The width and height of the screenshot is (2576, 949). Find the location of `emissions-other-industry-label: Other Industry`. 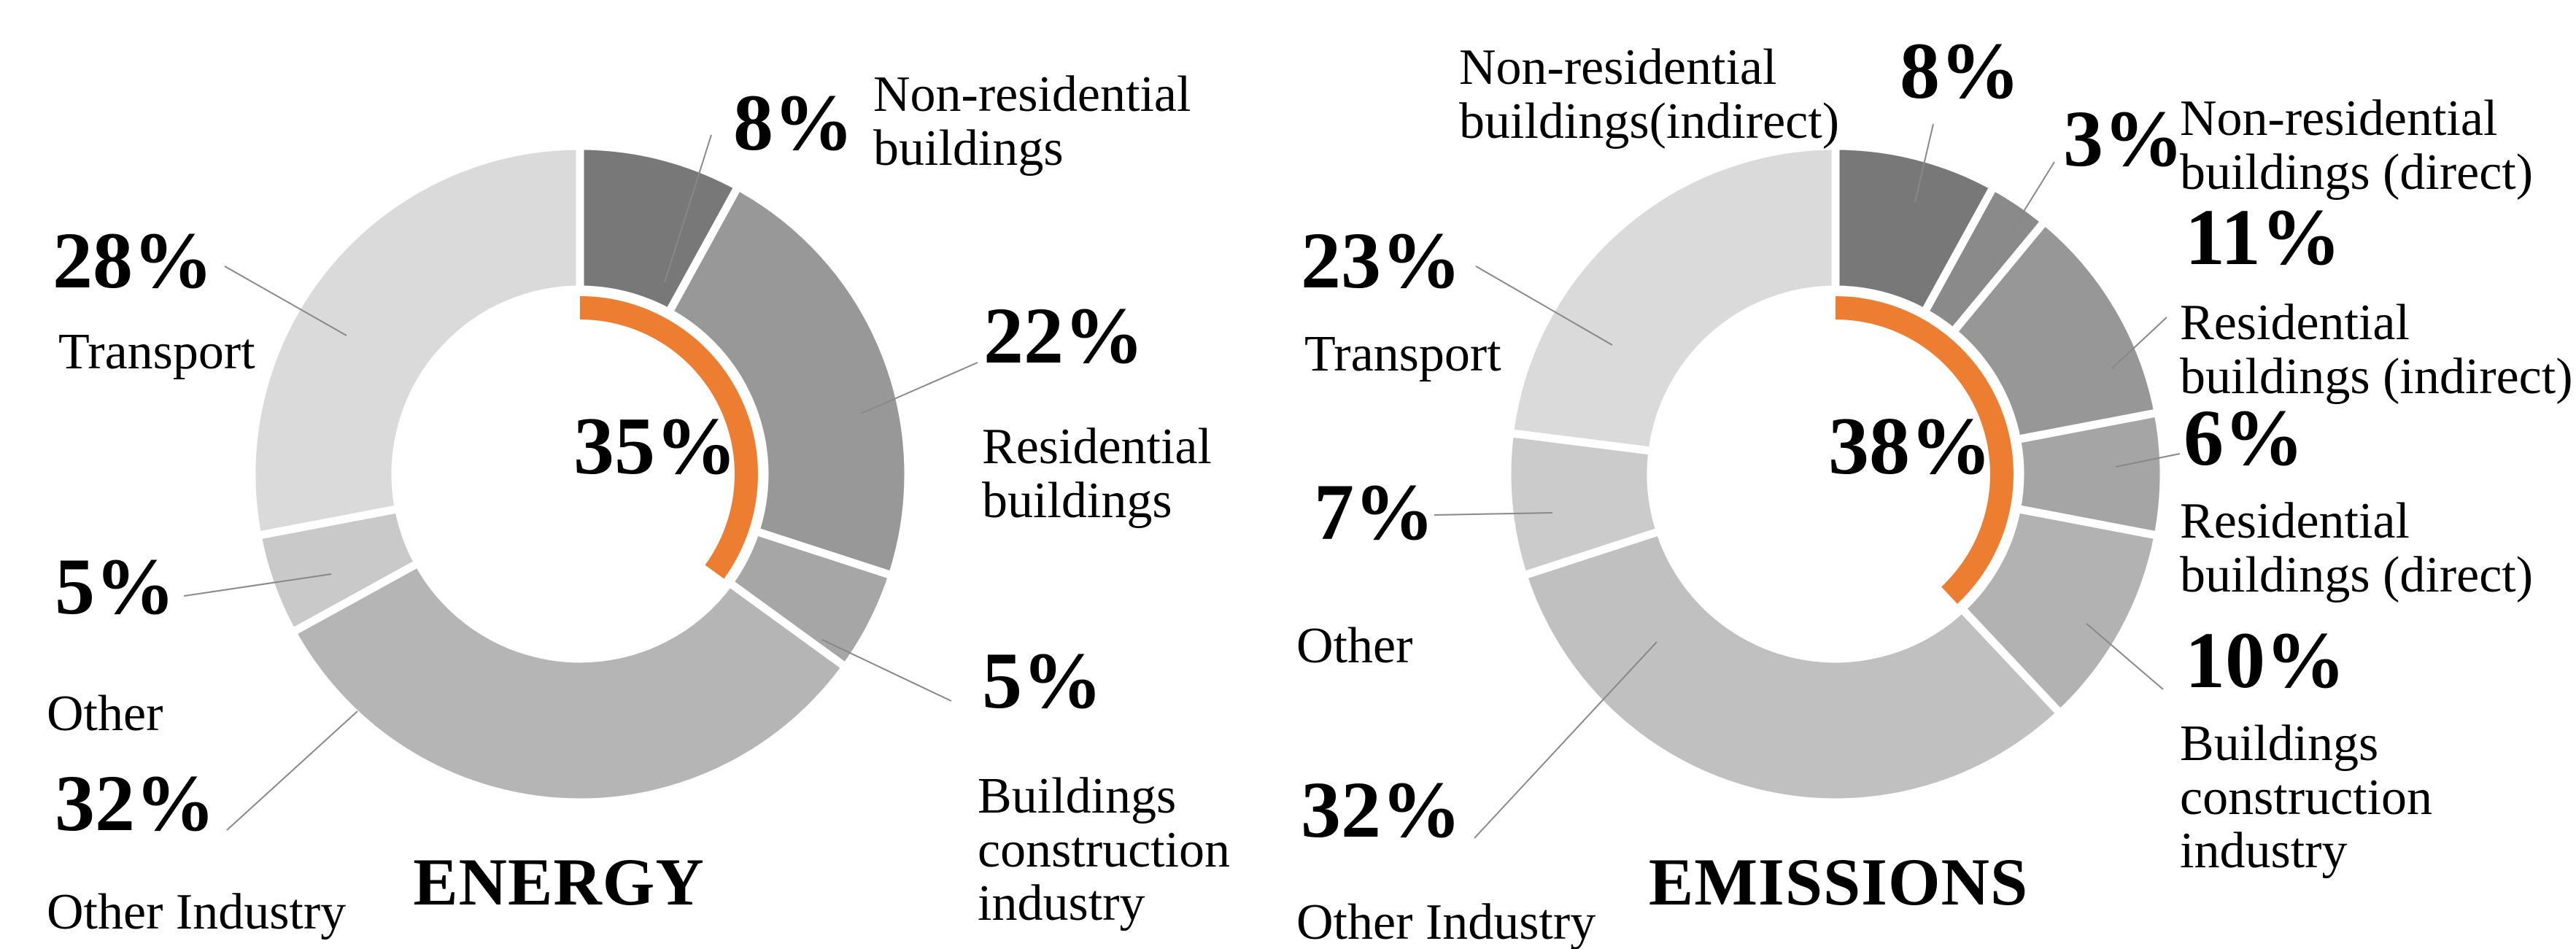

emissions-other-industry-label: Other Industry is located at coordinates (1446, 922).